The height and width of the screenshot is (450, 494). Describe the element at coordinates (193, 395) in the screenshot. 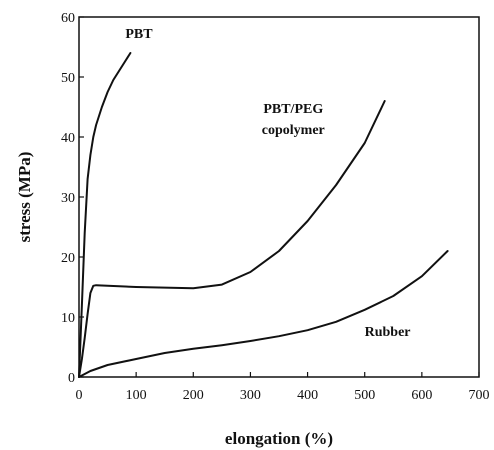

I see `x-tick-label: 200` at that location.